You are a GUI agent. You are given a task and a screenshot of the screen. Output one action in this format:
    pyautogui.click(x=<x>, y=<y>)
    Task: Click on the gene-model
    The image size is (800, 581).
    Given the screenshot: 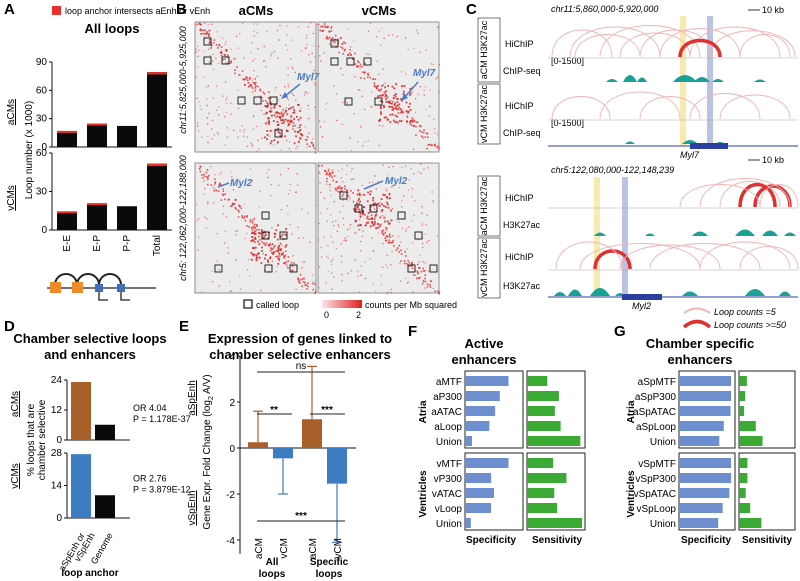 What is the action you would take?
    pyautogui.click(x=642, y=297)
    